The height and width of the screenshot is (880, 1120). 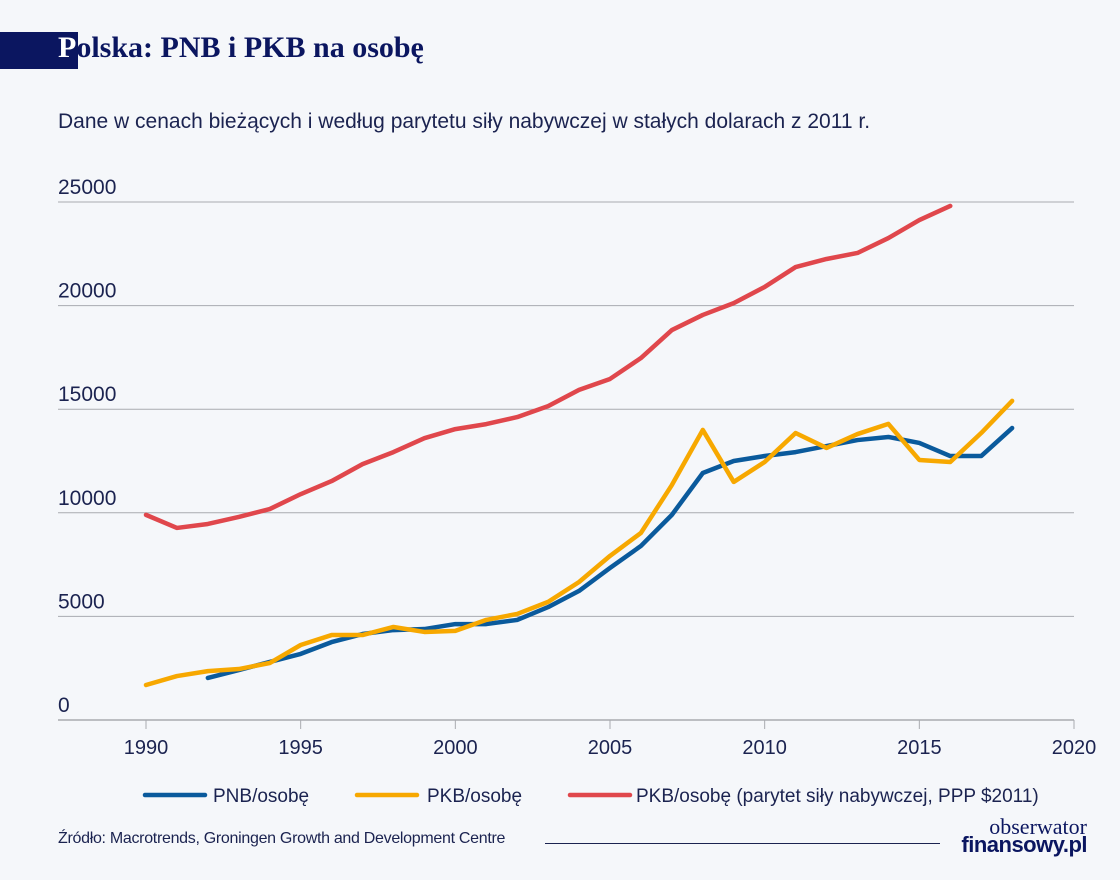 What do you see at coordinates (87, 394) in the screenshot?
I see `y-tick-label: 15000` at bounding box center [87, 394].